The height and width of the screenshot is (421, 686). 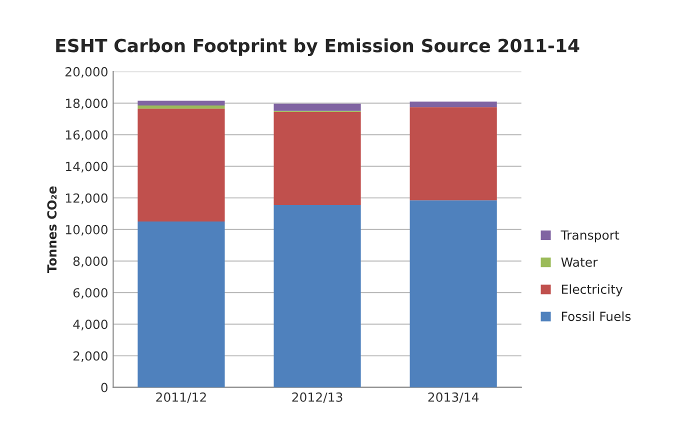 I want to click on y-tick-label: 4,000, so click(x=90, y=325).